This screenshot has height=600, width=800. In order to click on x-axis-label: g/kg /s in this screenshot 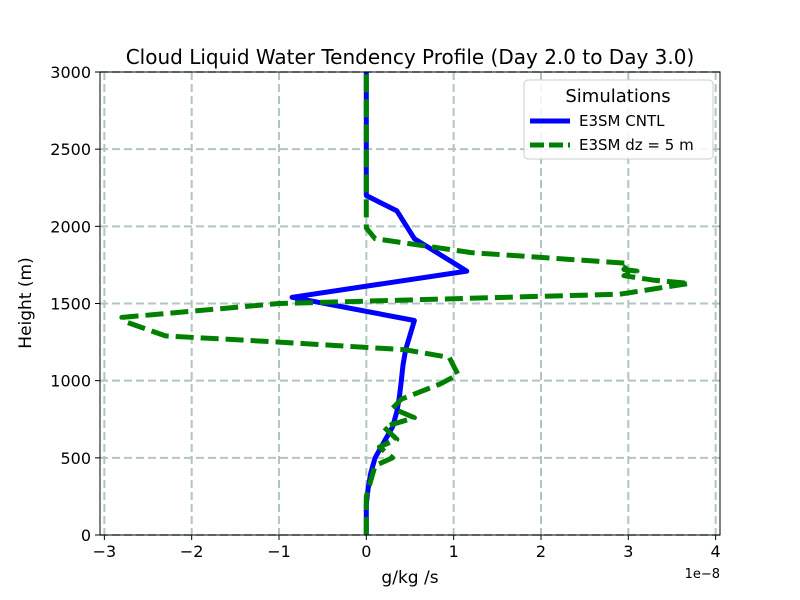, I will do `click(409, 578)`.